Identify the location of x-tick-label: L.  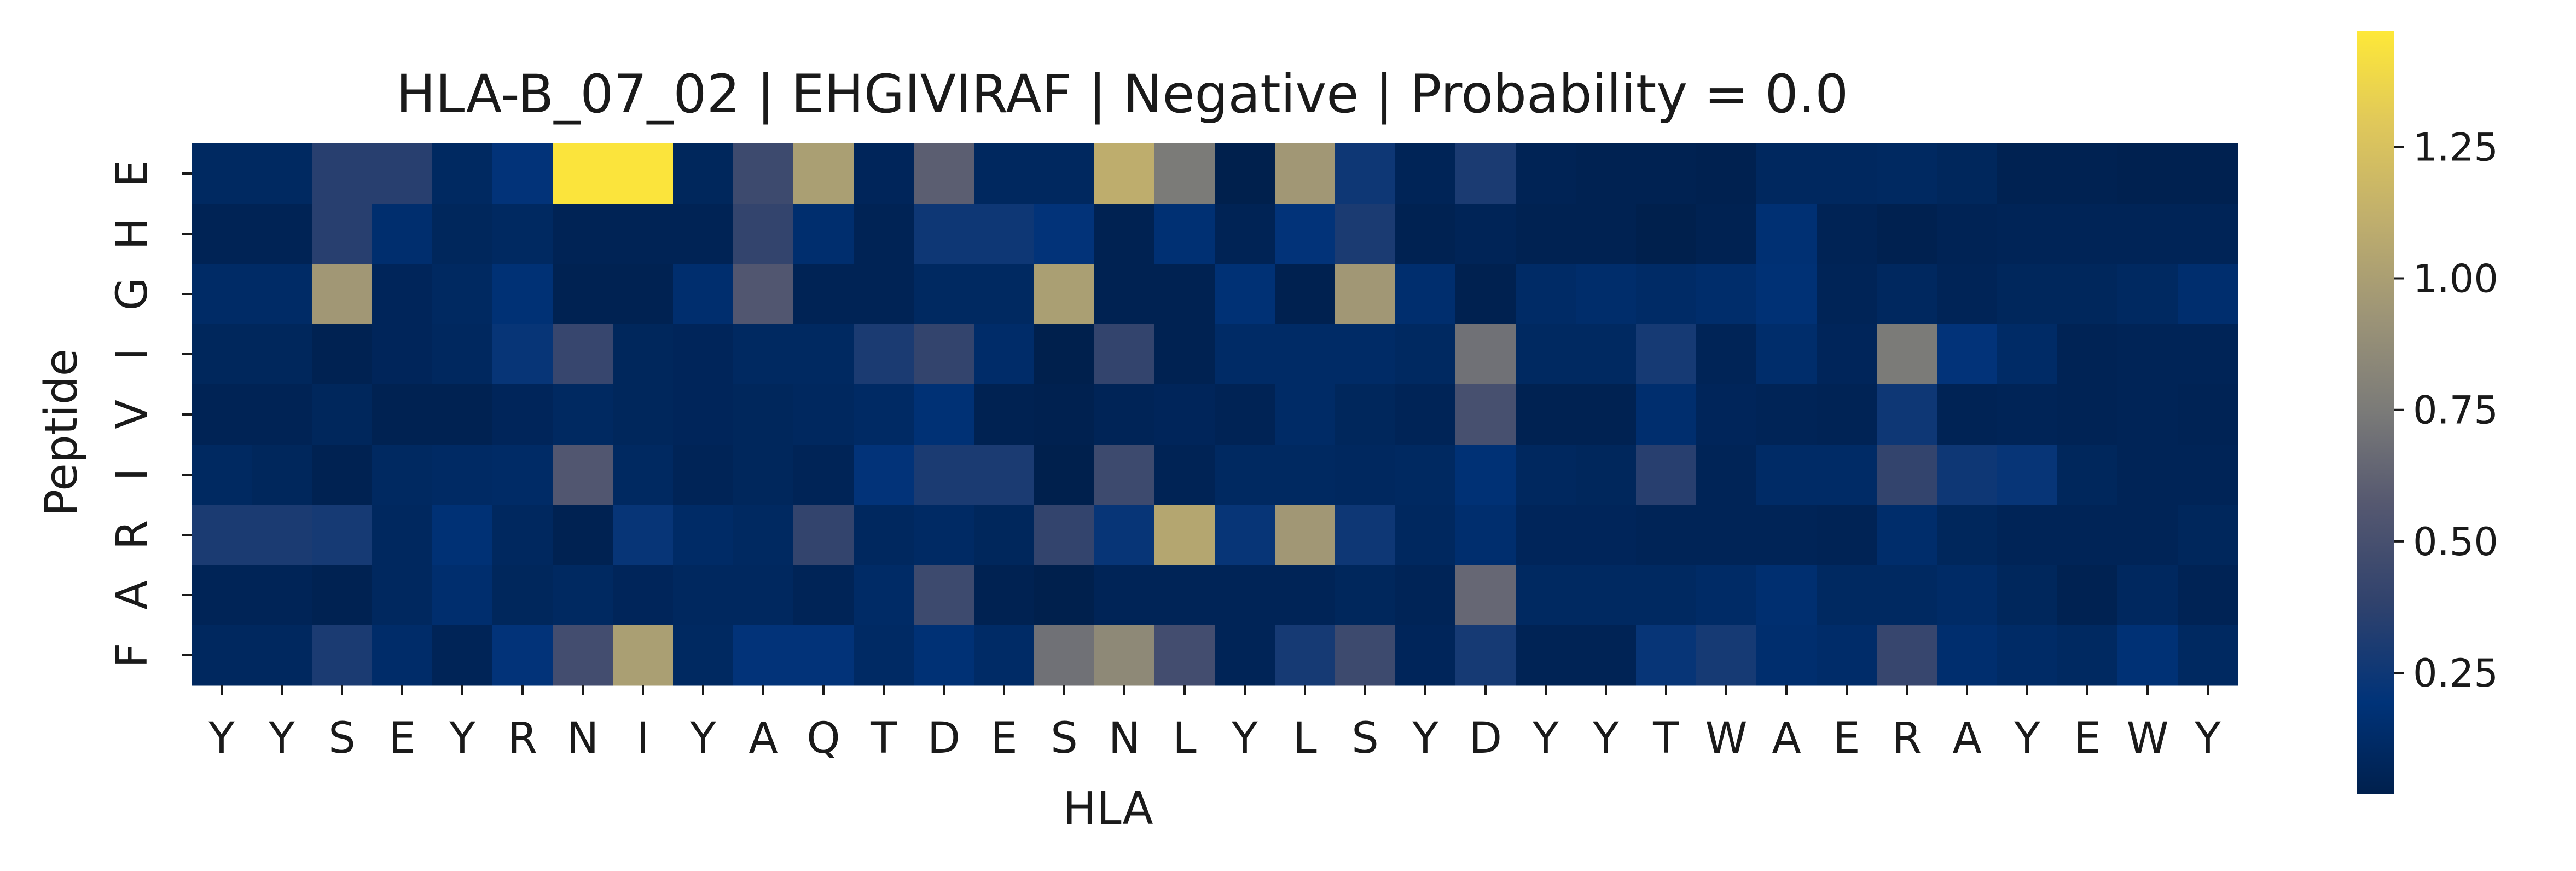
(1305, 738).